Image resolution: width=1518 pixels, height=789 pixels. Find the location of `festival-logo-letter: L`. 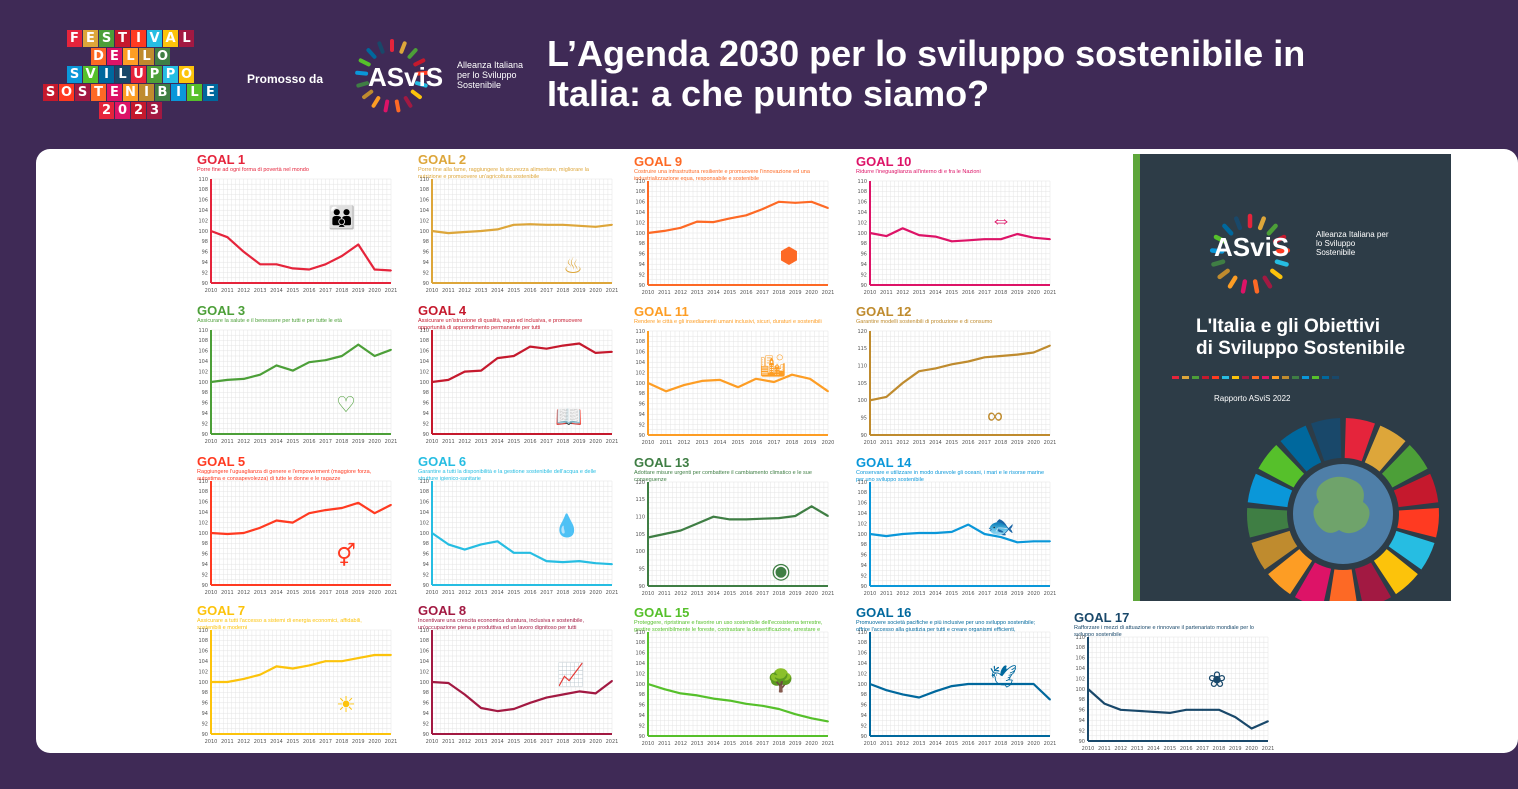

festival-logo-letter: L is located at coordinates (194, 92).